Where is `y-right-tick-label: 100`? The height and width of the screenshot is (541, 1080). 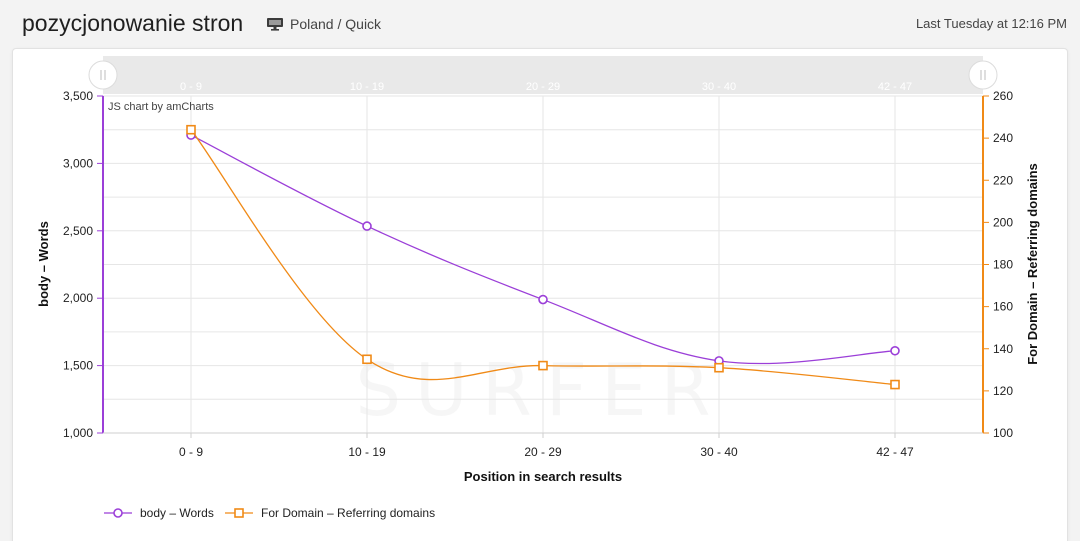 y-right-tick-label: 100 is located at coordinates (1003, 433).